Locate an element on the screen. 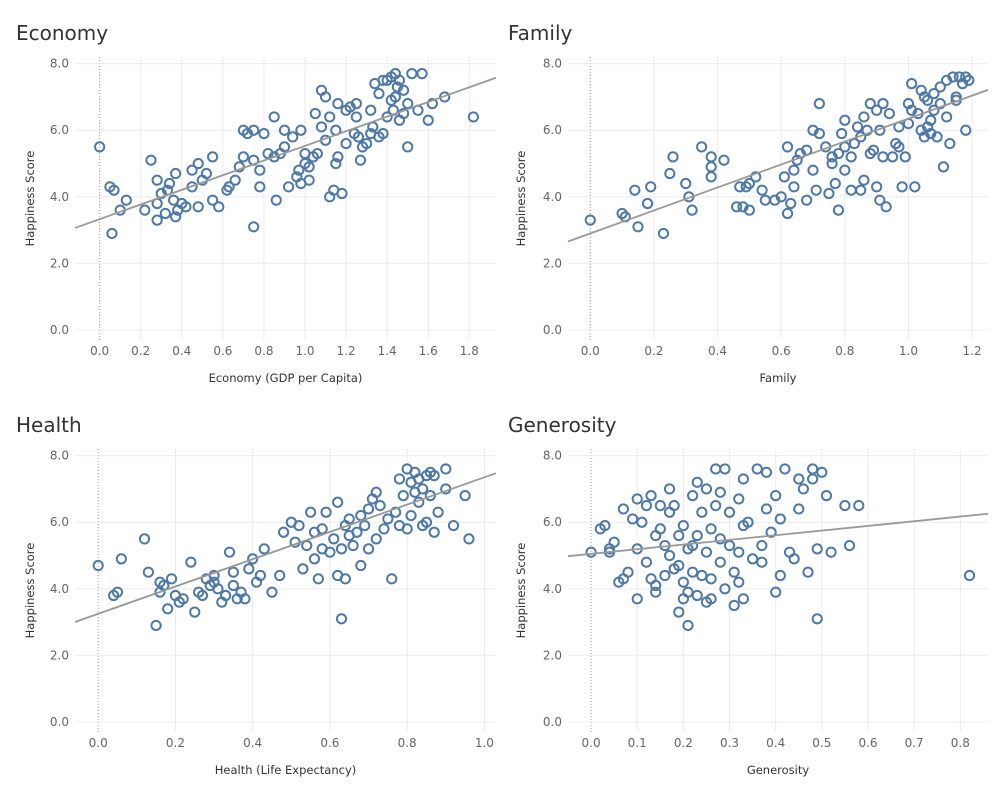 Image resolution: width=999 pixels, height=799 pixels. x-tick-label: 1.4 is located at coordinates (387, 351).